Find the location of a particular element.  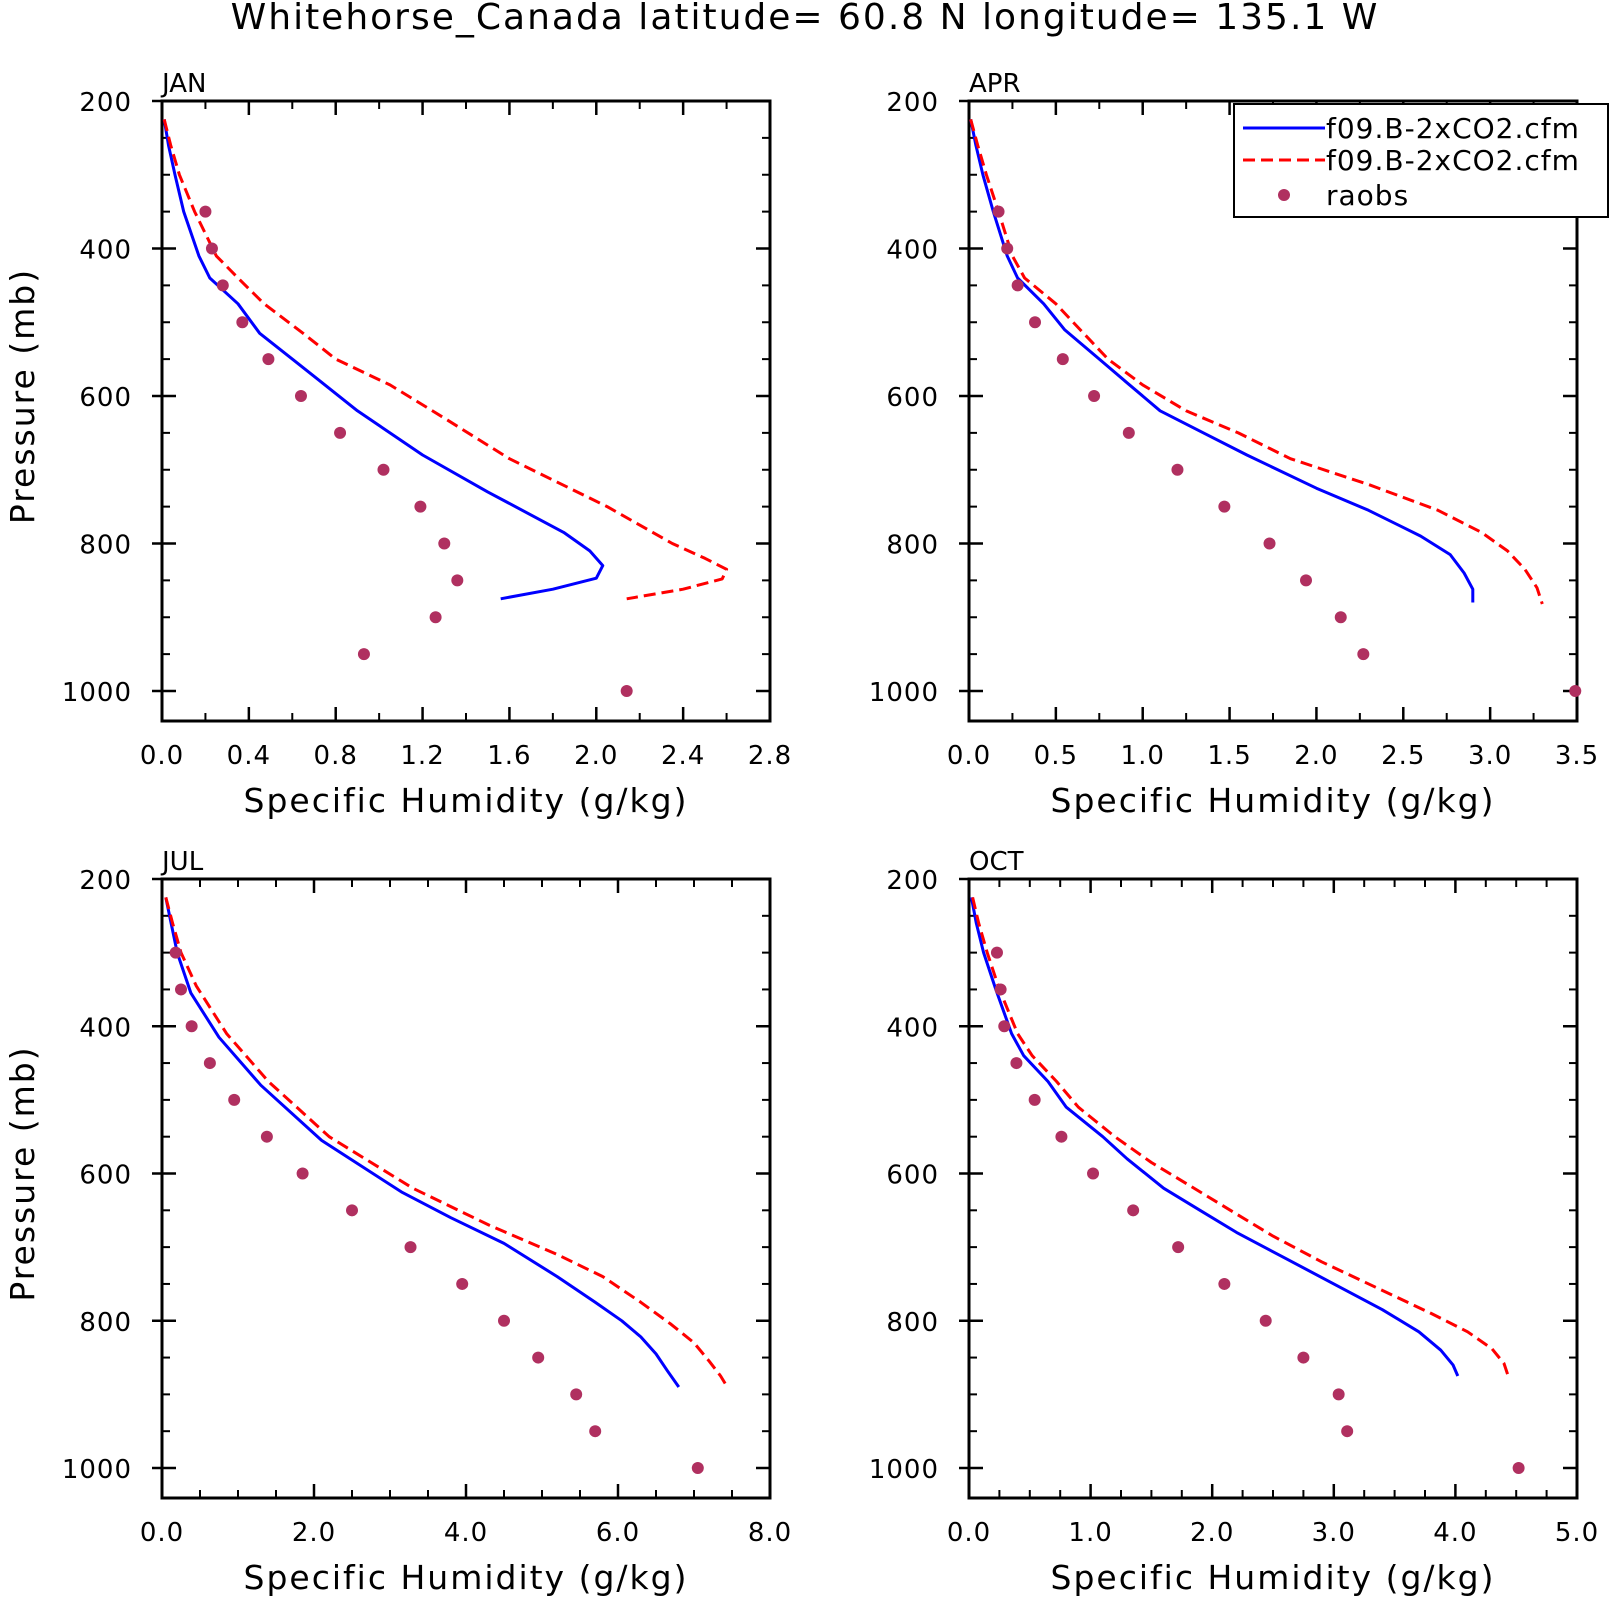

panel-label: JAN is located at coordinates (183, 84).